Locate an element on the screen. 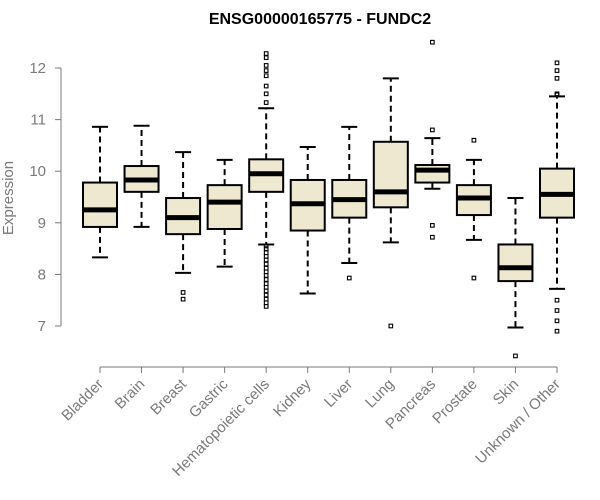 This screenshot has width=600, height=500. x-tick-label: Lung is located at coordinates (380, 394).